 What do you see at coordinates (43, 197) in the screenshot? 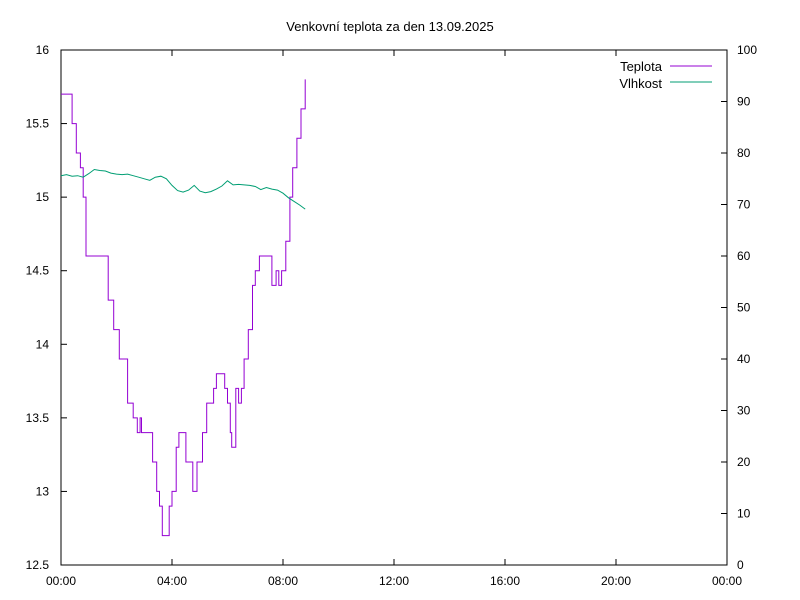
I see `y-left-tick-label: 15` at bounding box center [43, 197].